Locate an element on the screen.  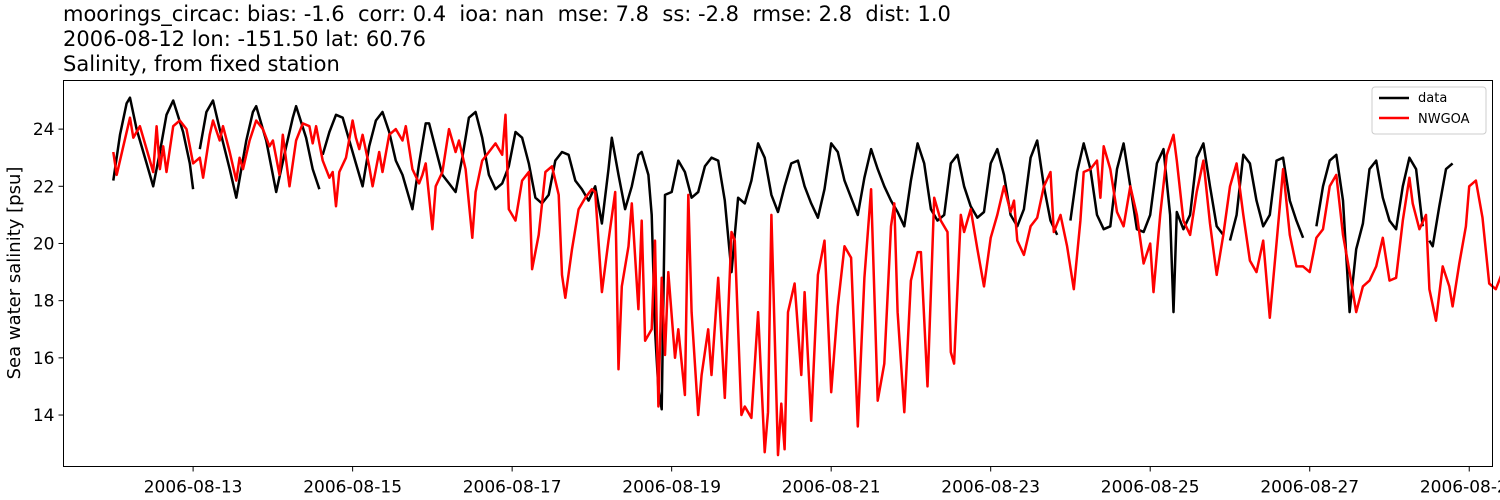
legend-label-data: data is located at coordinates (1432, 98).